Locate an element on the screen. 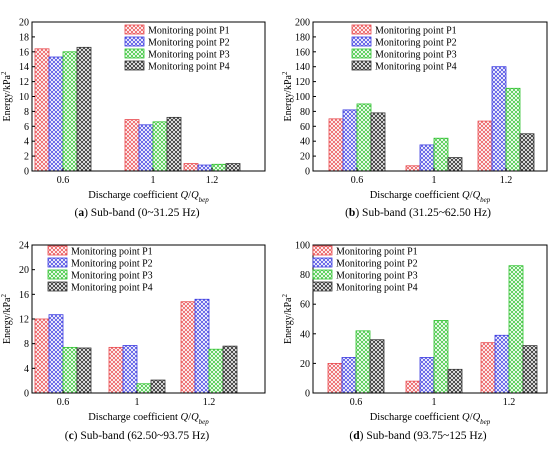 This screenshot has height=449, width=550. x-tick-label: 1.2 is located at coordinates (509, 402).